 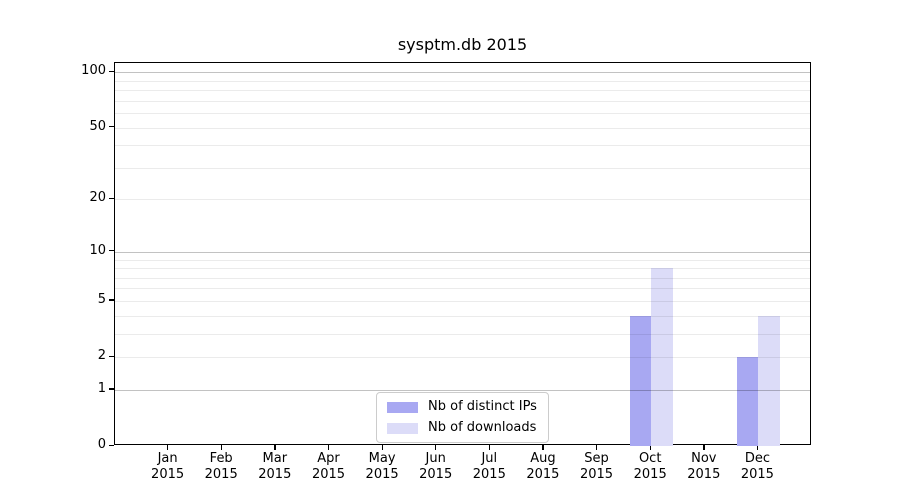 What do you see at coordinates (757, 447) in the screenshot?
I see `x-tick-dec` at bounding box center [757, 447].